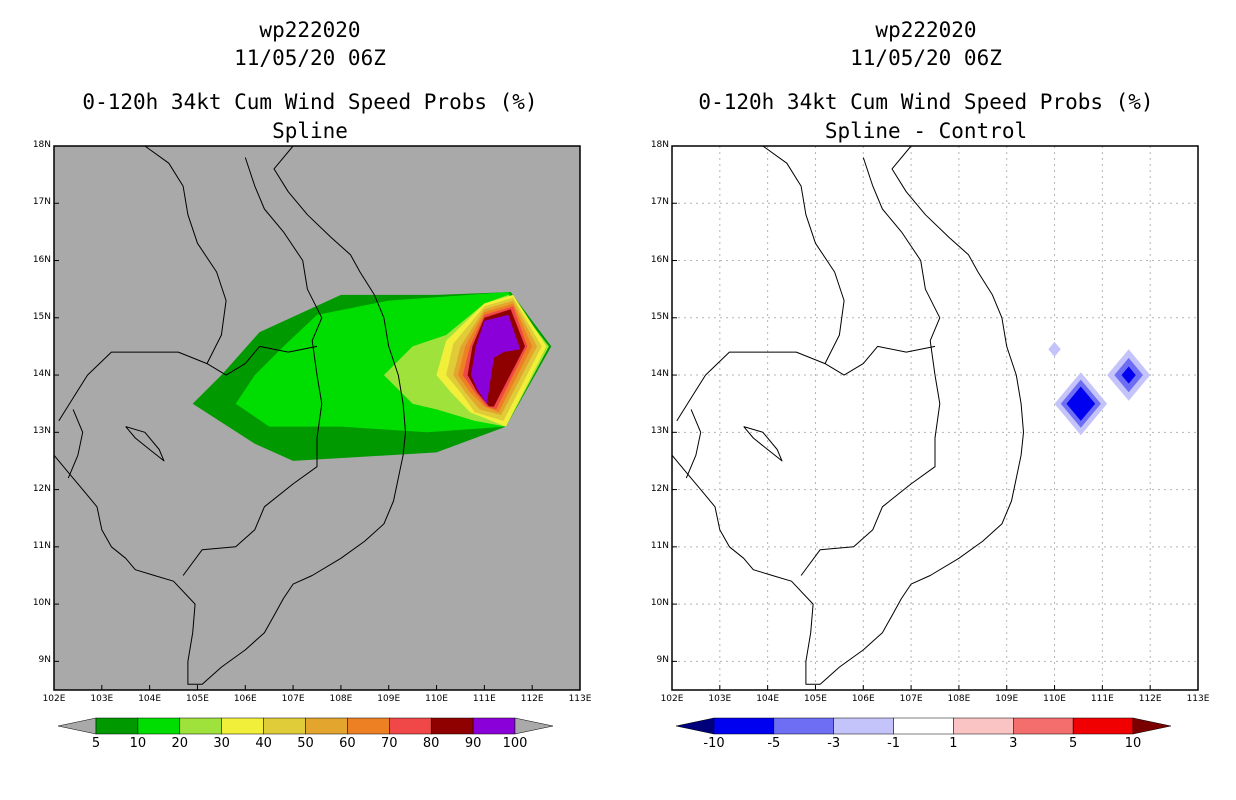  What do you see at coordinates (659, 545) in the screenshot?
I see `right-y-tick-label: 11N` at bounding box center [659, 545].